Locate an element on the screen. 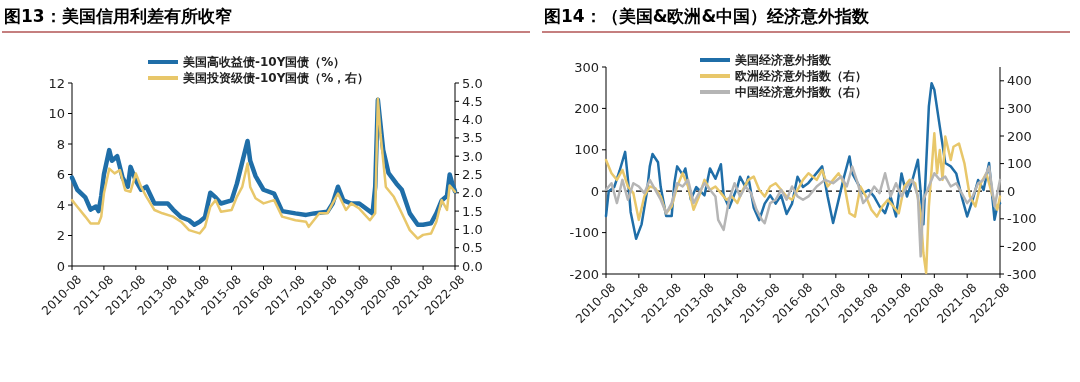 Image resolution: width=1080 pixels, height=382 pixels. legend-label: 欧洲经济意外指数（右） is located at coordinates (801, 76).